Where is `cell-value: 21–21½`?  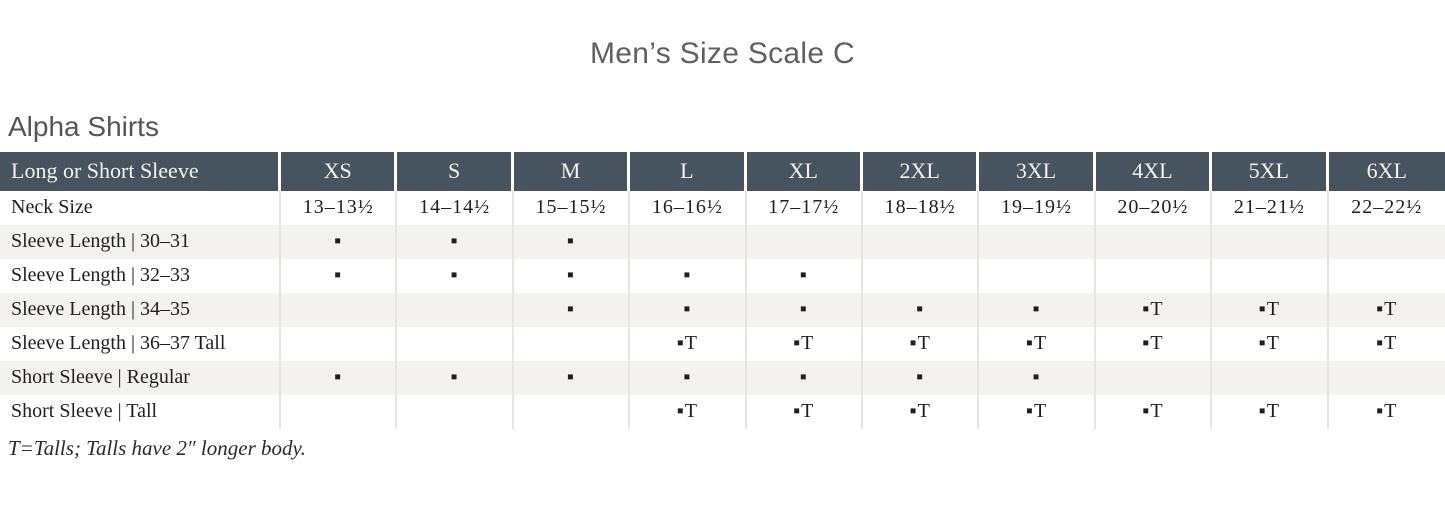 cell-value: 21–21½ is located at coordinates (1269, 207).